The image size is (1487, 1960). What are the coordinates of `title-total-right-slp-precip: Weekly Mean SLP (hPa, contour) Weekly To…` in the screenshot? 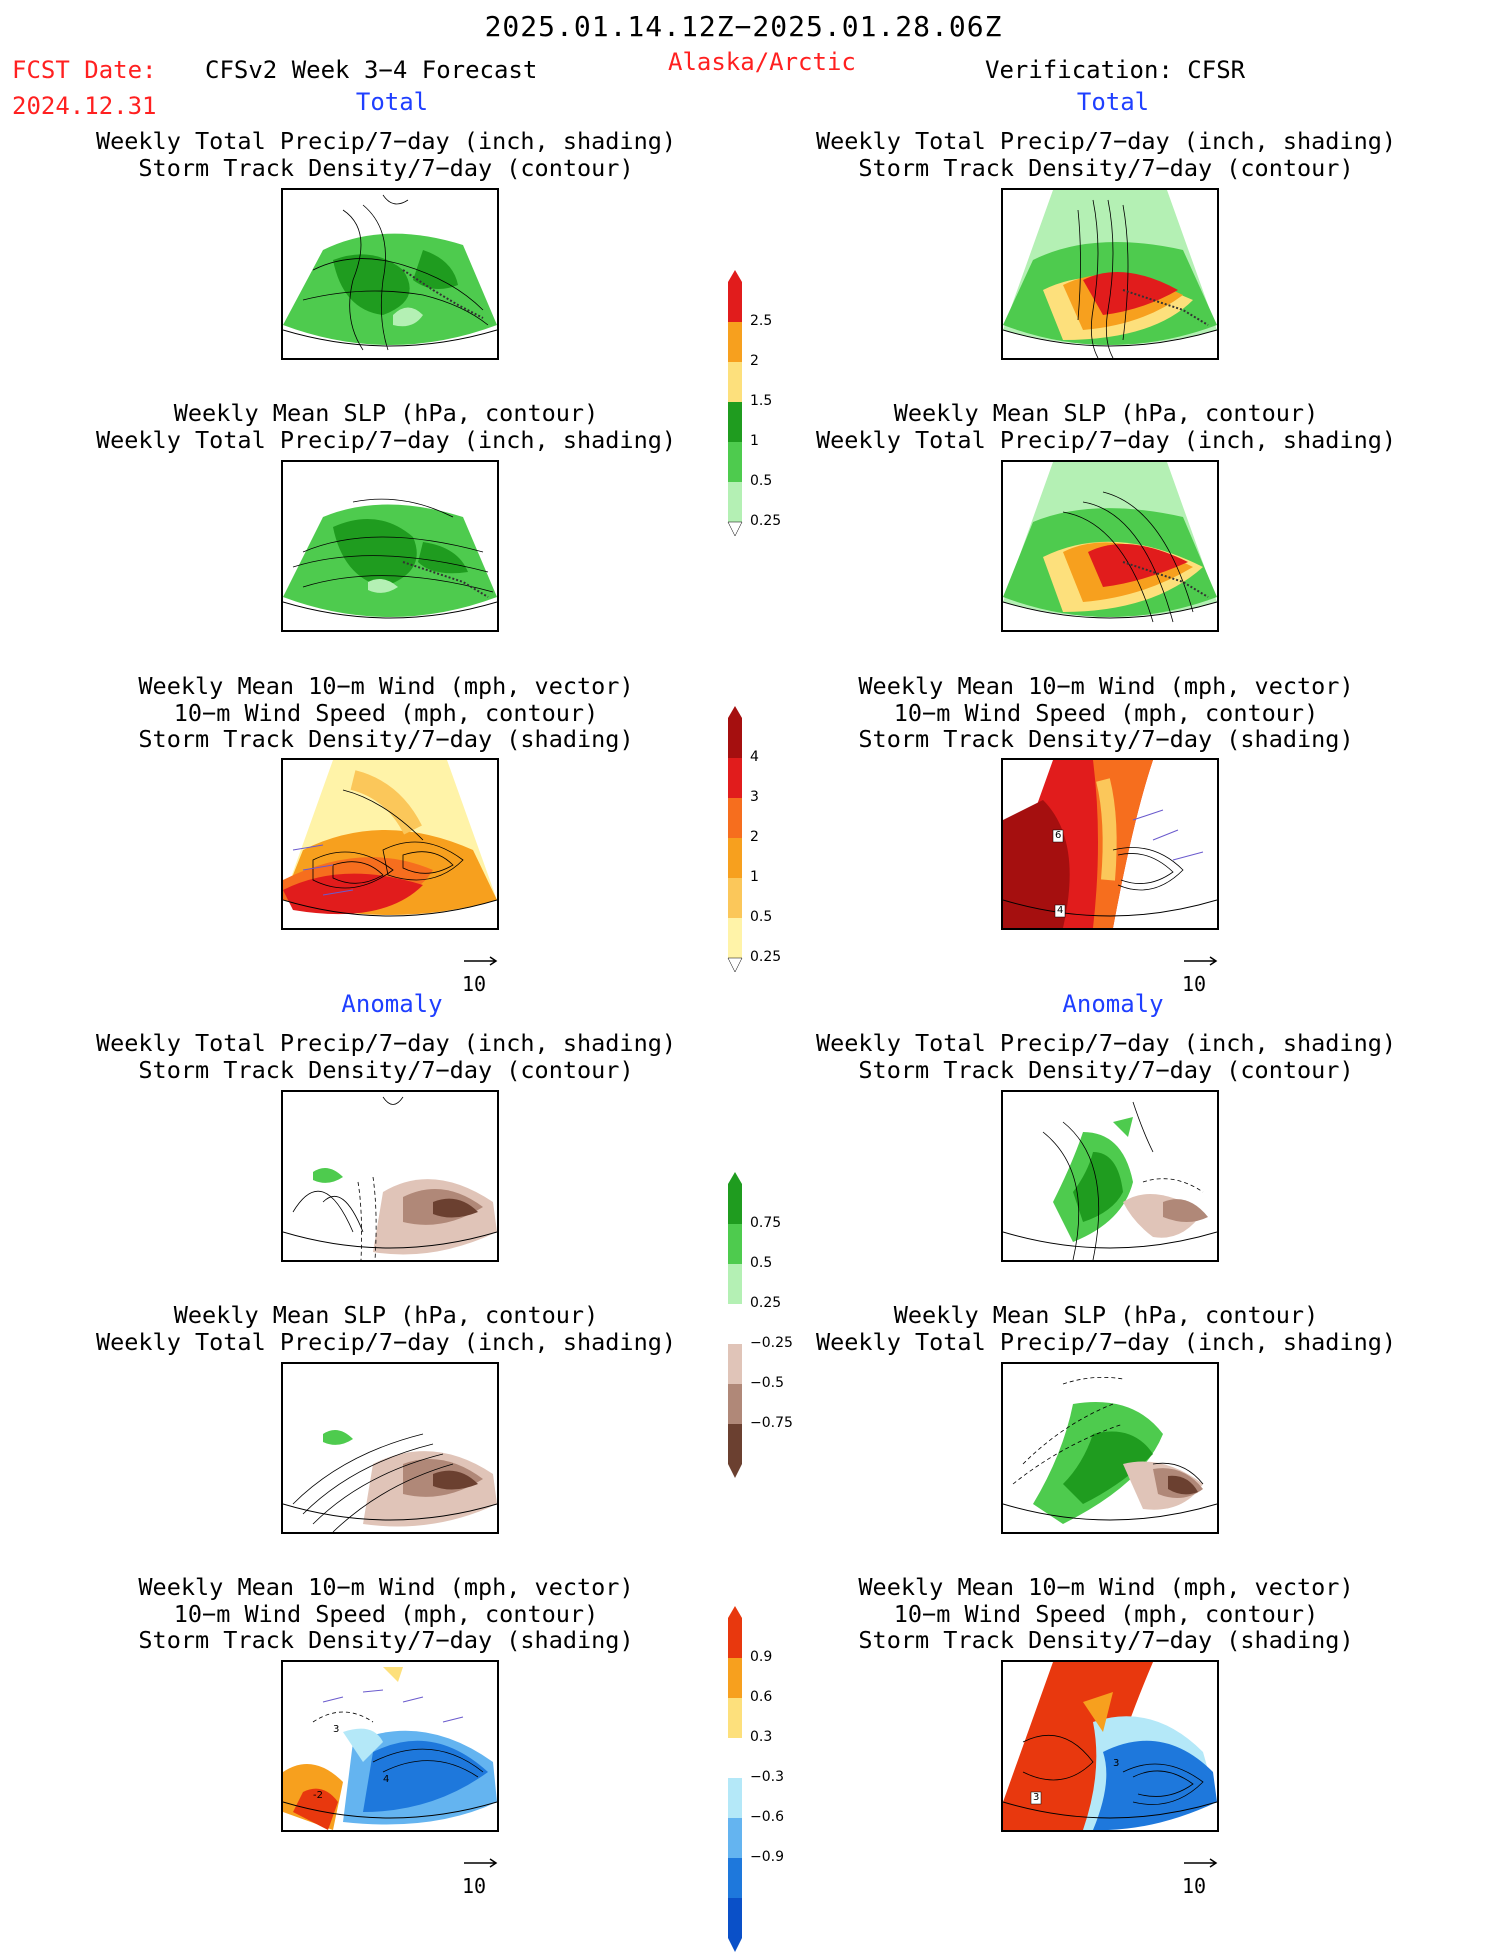 It's located at (1106, 426).